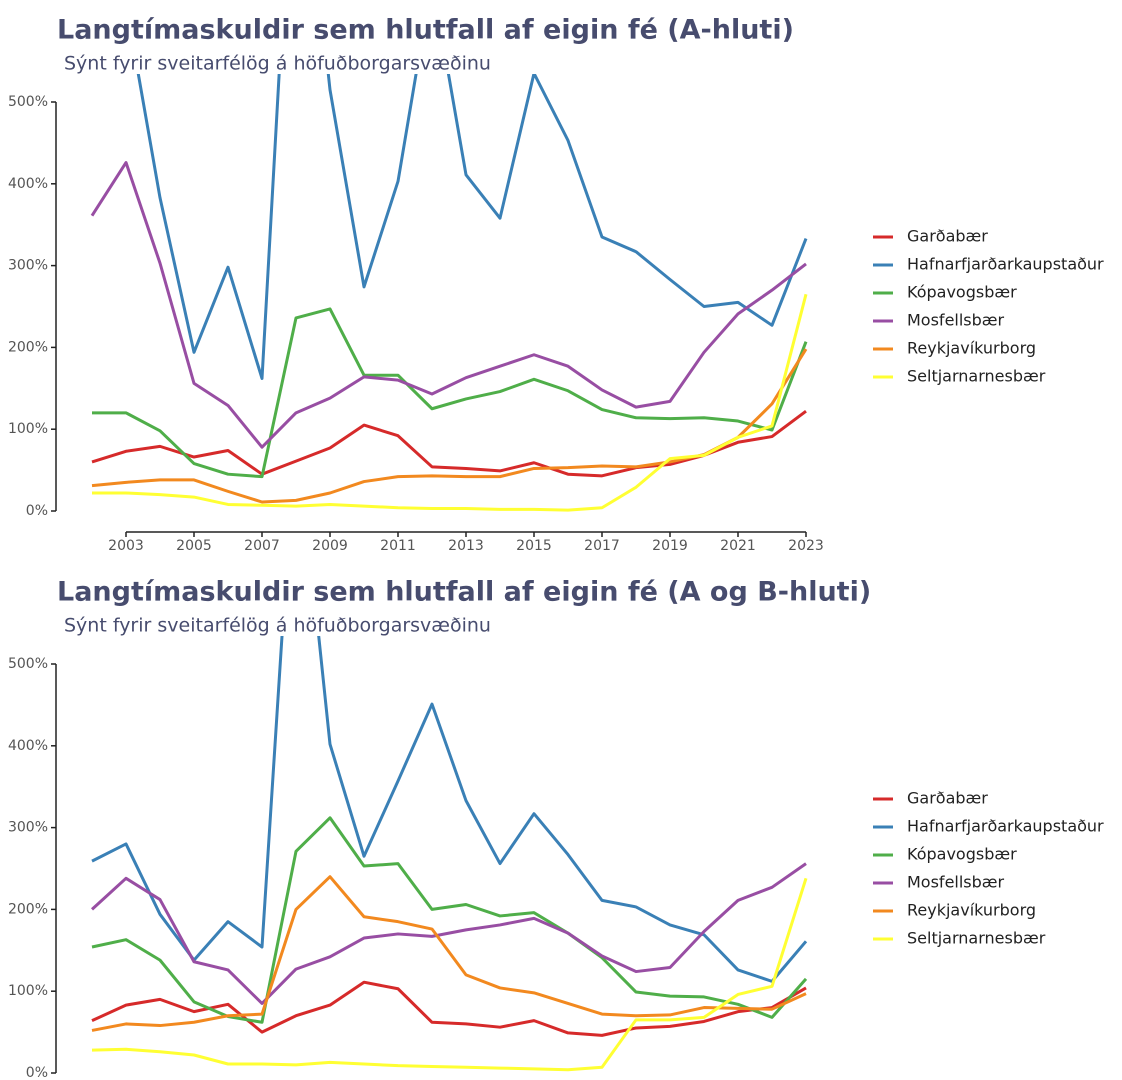 Image resolution: width=1122 pixels, height=1080 pixels. What do you see at coordinates (126, 546) in the screenshot?
I see `x-tick-label: 2003` at bounding box center [126, 546].